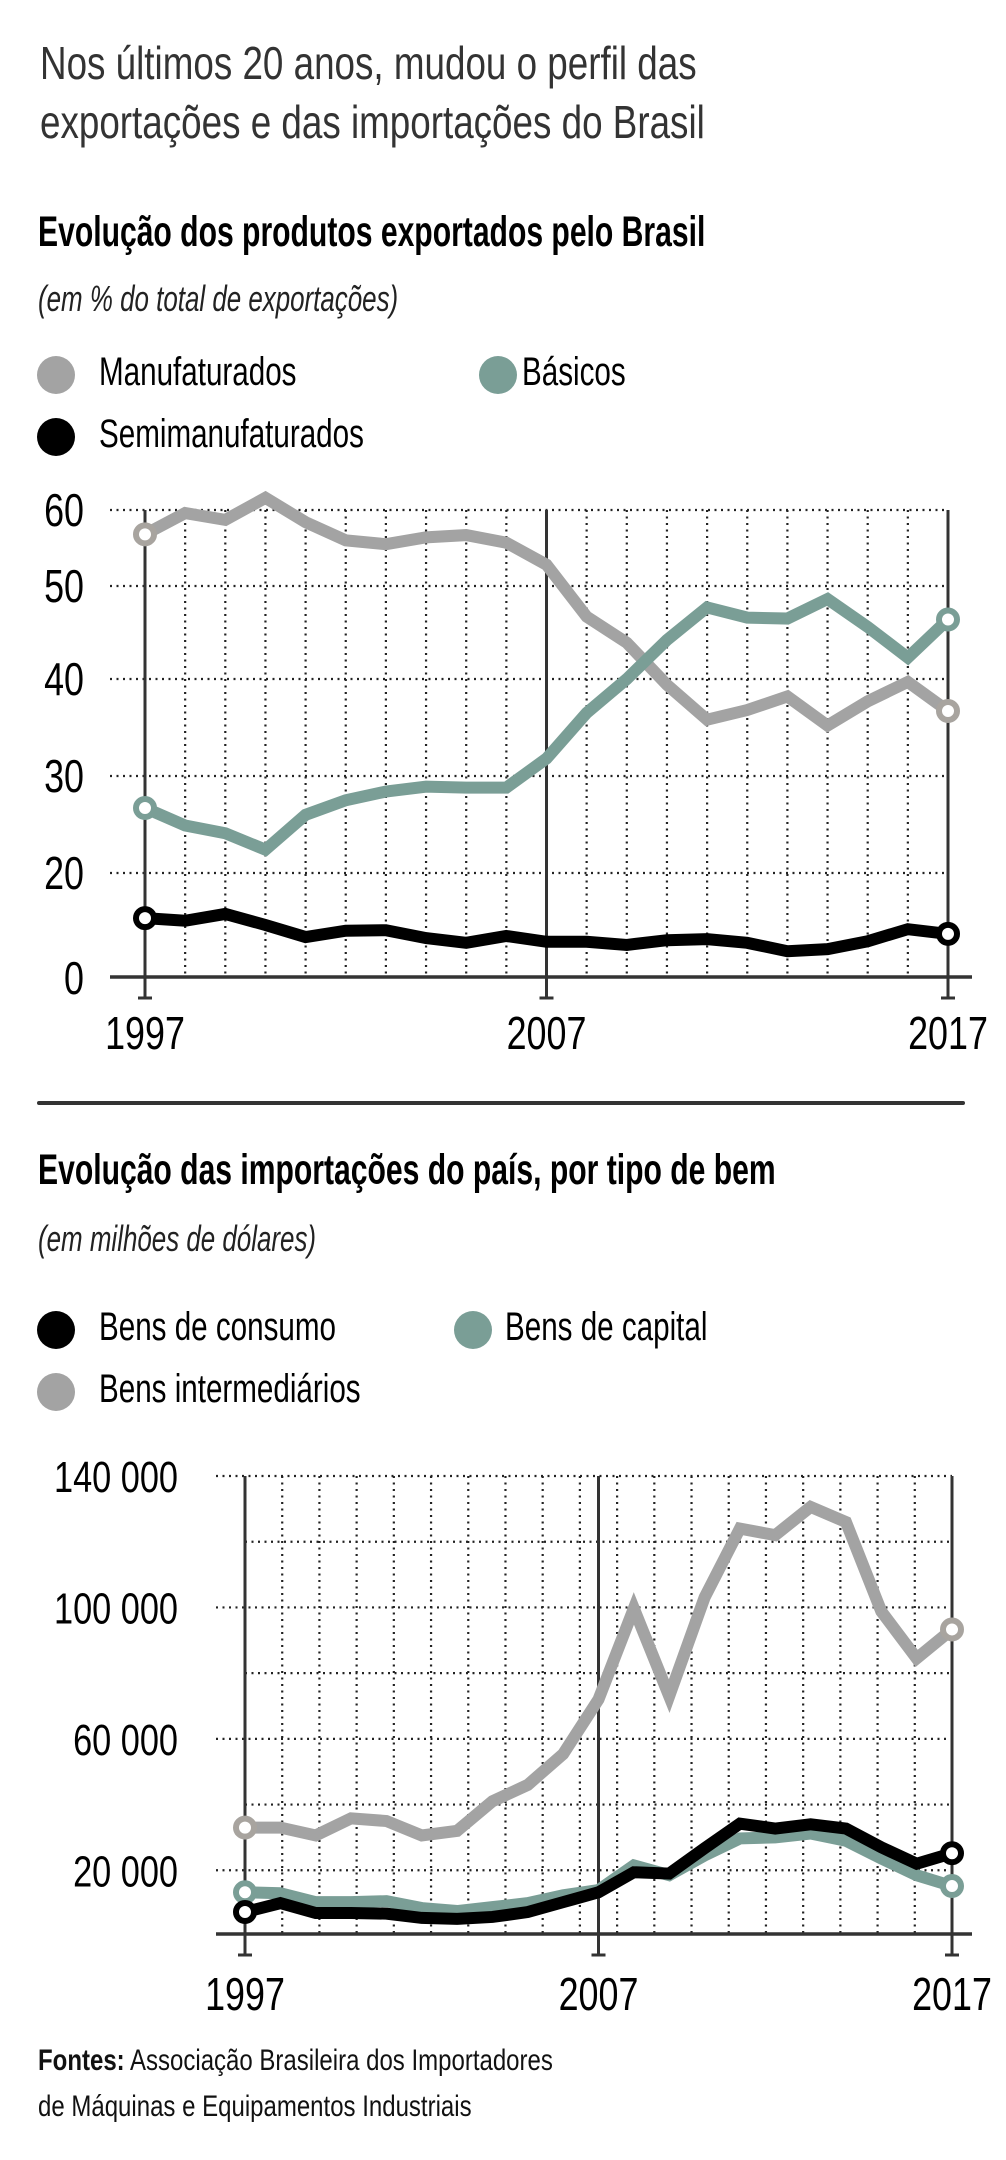  I want to click on legend-swatch-bens-intermediarios, so click(56, 1392).